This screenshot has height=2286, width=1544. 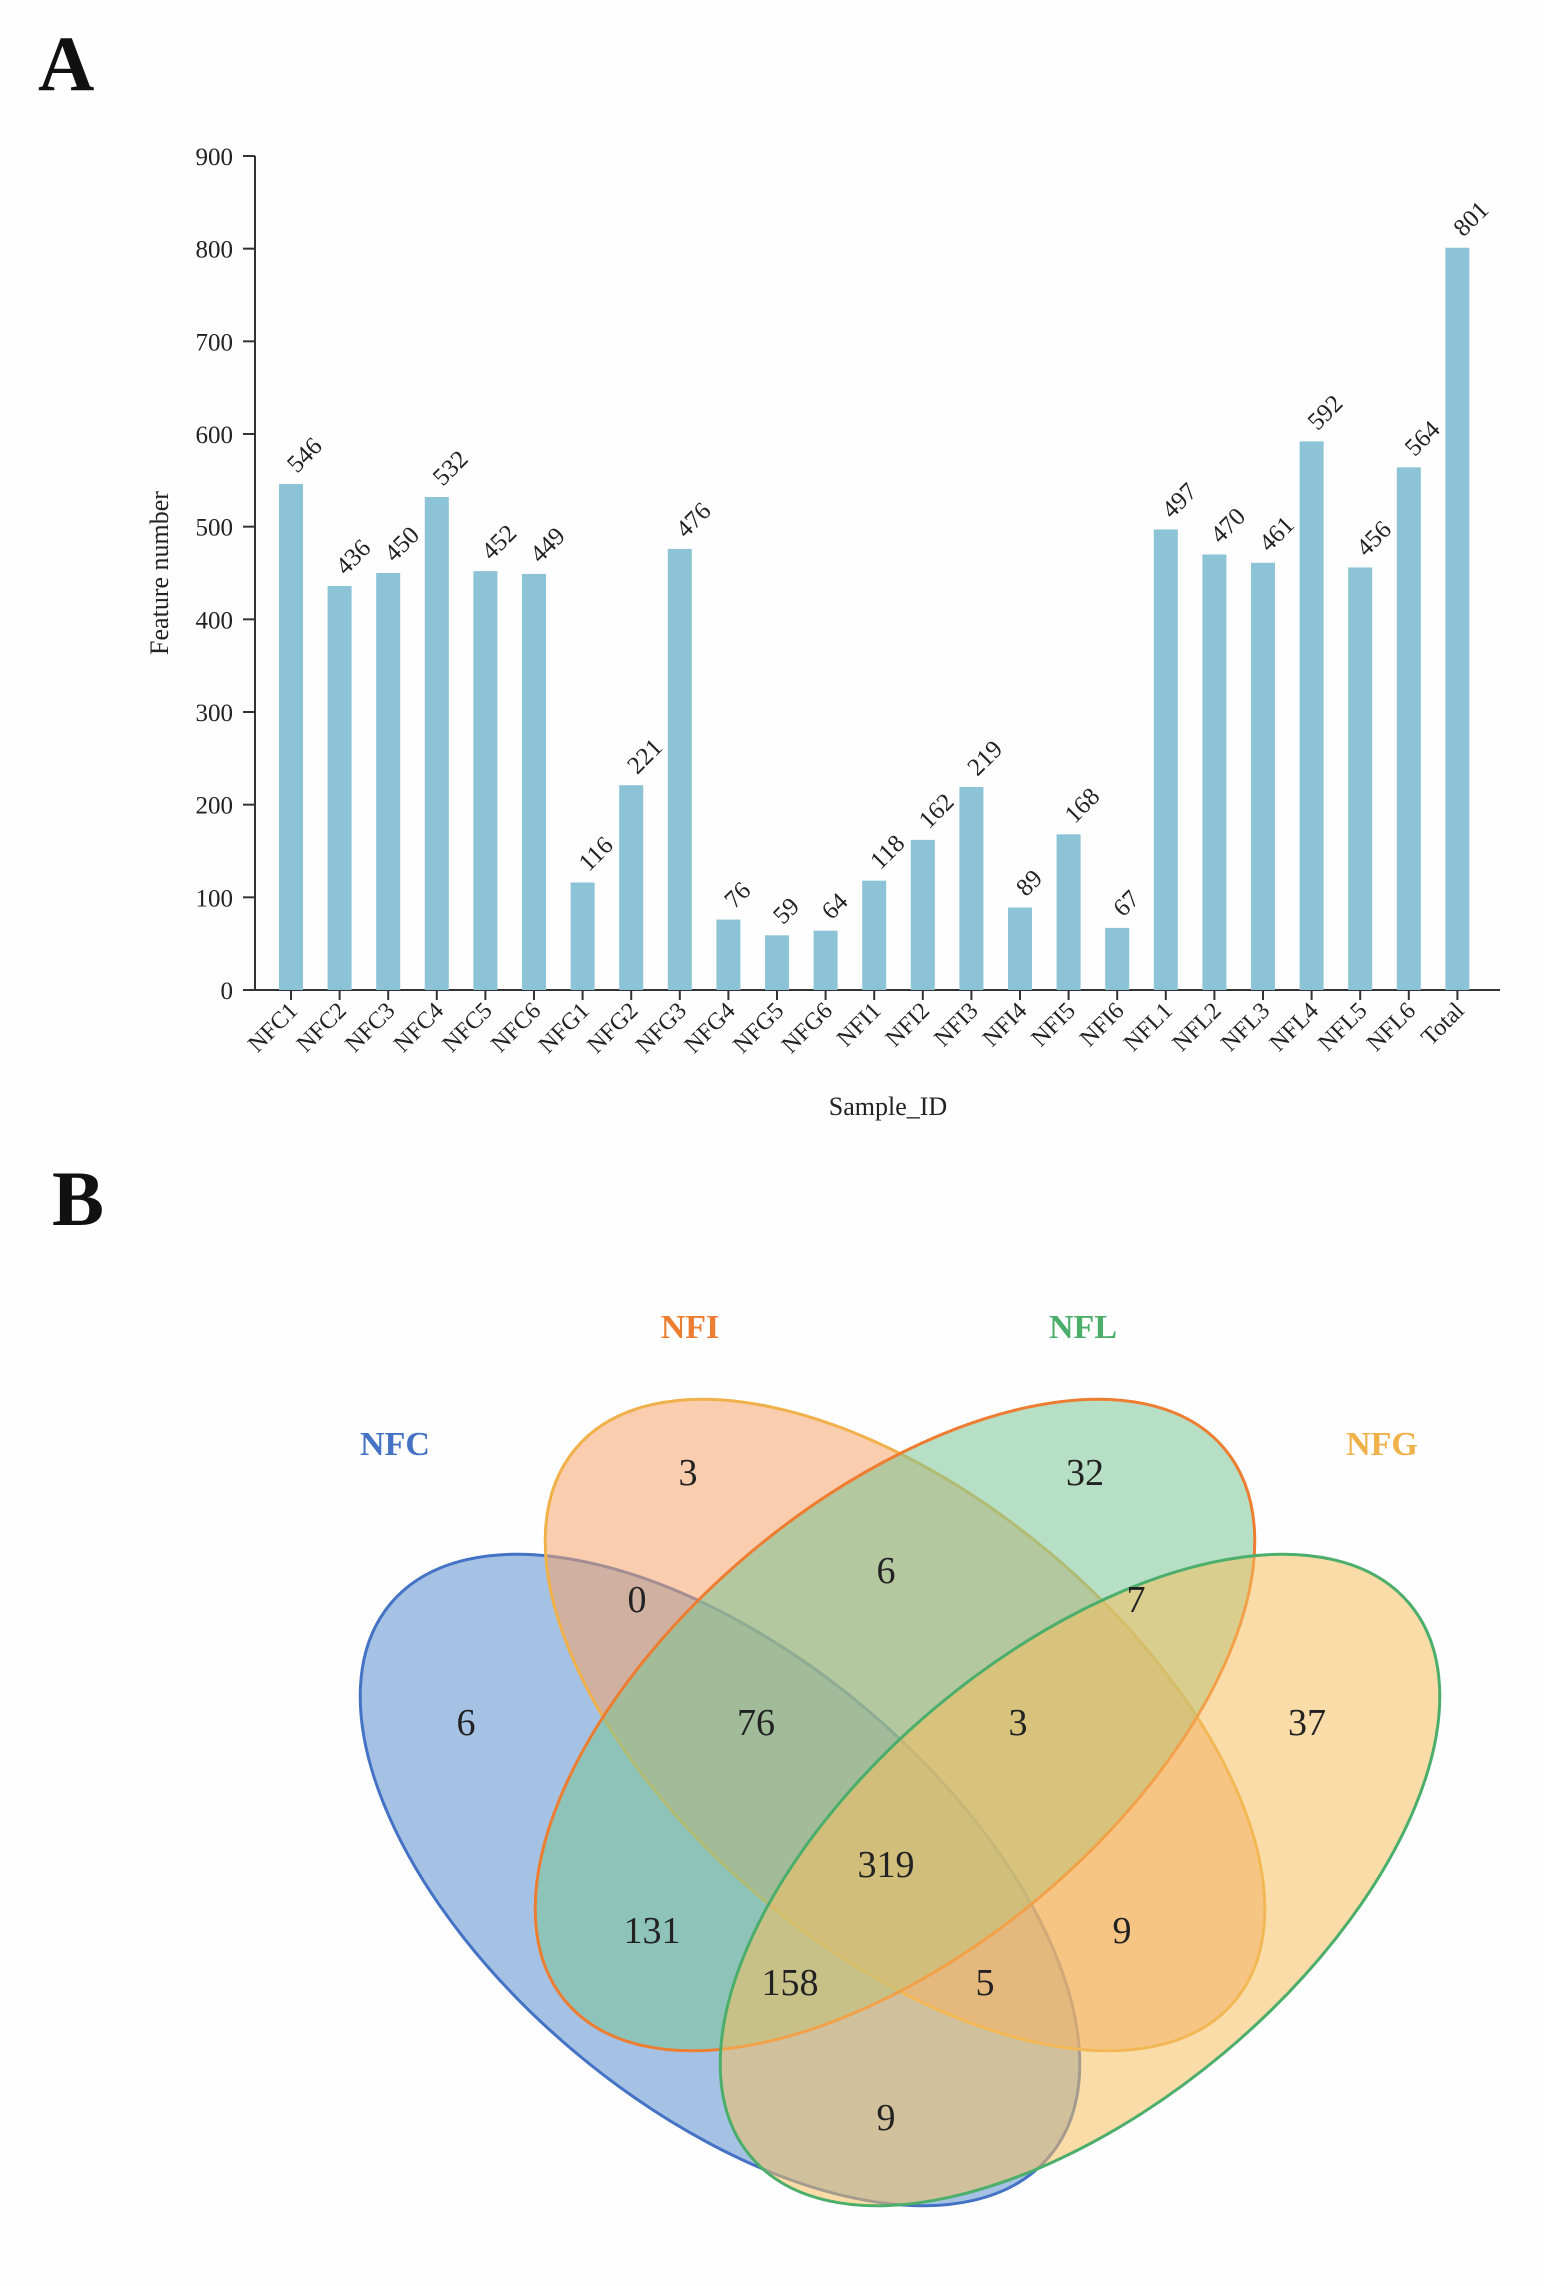 What do you see at coordinates (1083, 1327) in the screenshot?
I see `venn-set-label-nfl: NFL` at bounding box center [1083, 1327].